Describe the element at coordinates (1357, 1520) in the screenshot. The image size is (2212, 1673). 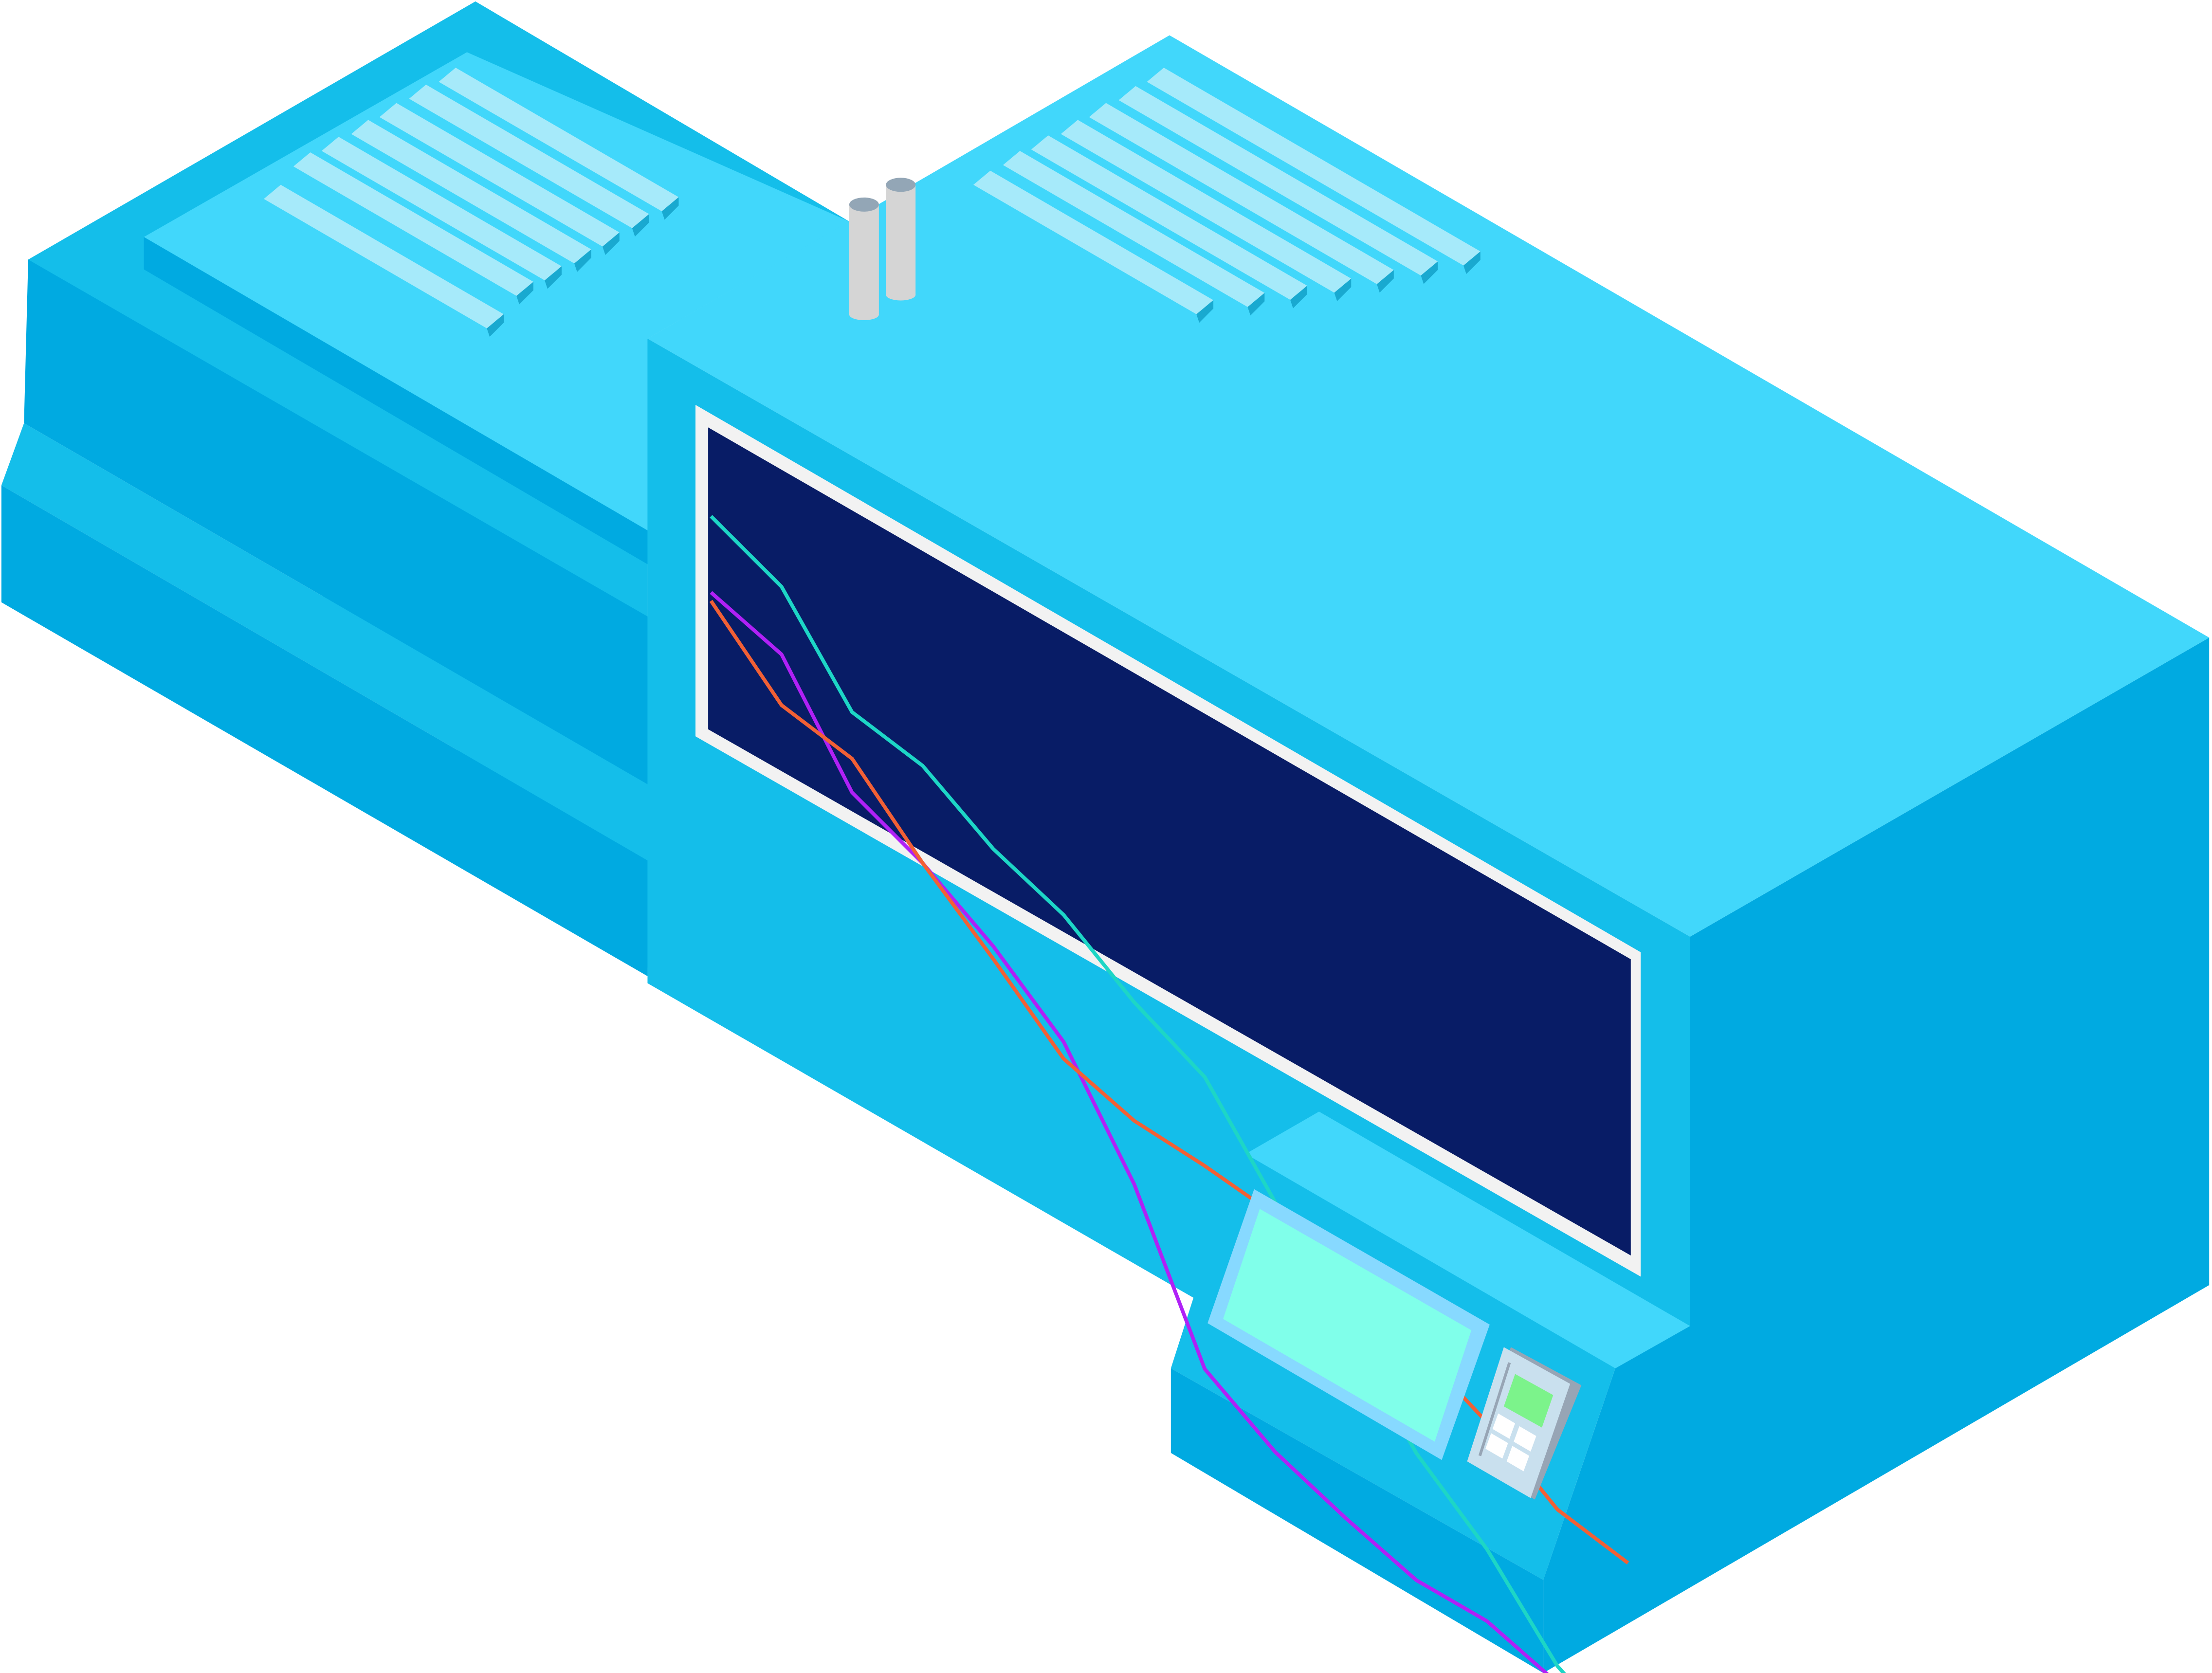
I see `console-base-front` at that location.